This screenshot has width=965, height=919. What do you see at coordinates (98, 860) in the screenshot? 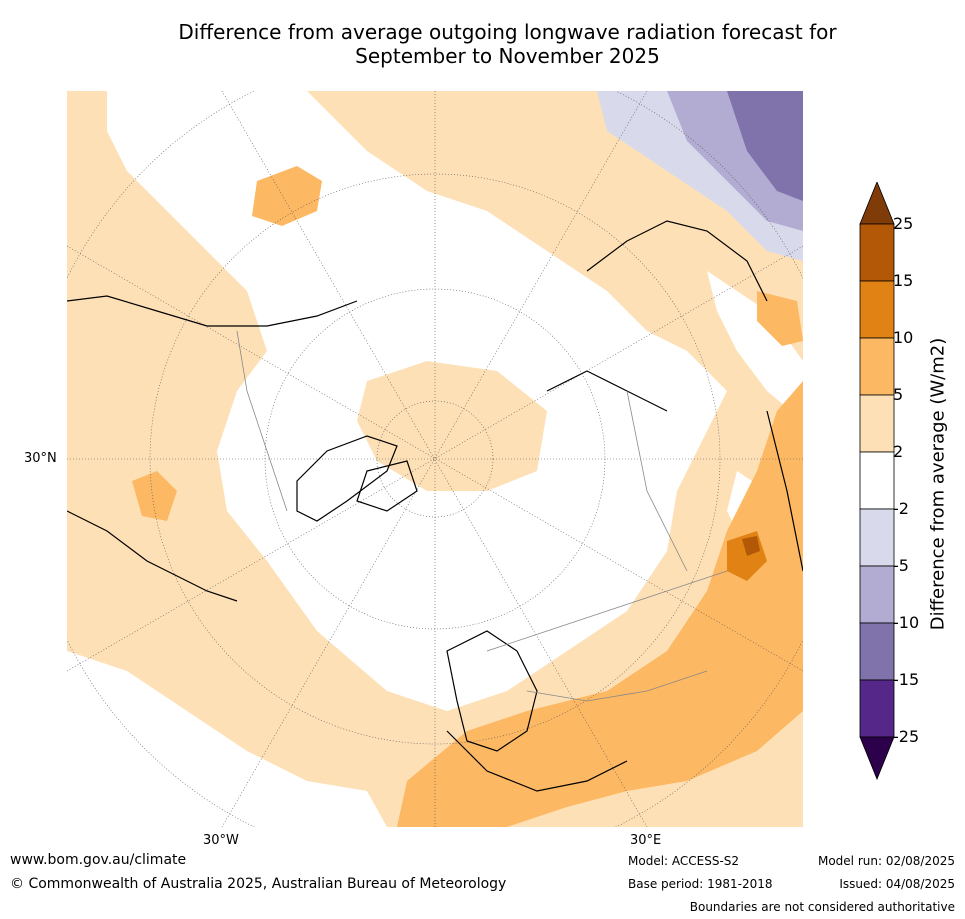
I see `footer-website: www.bom.gov.au/climate` at bounding box center [98, 860].